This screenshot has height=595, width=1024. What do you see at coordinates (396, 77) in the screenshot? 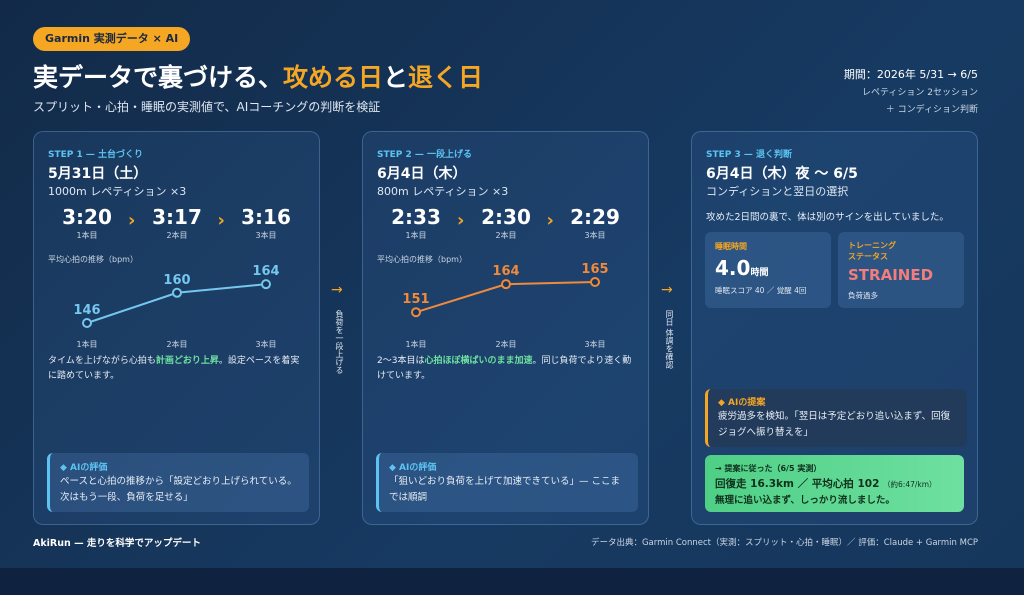
I see `title-part: と` at bounding box center [396, 77].